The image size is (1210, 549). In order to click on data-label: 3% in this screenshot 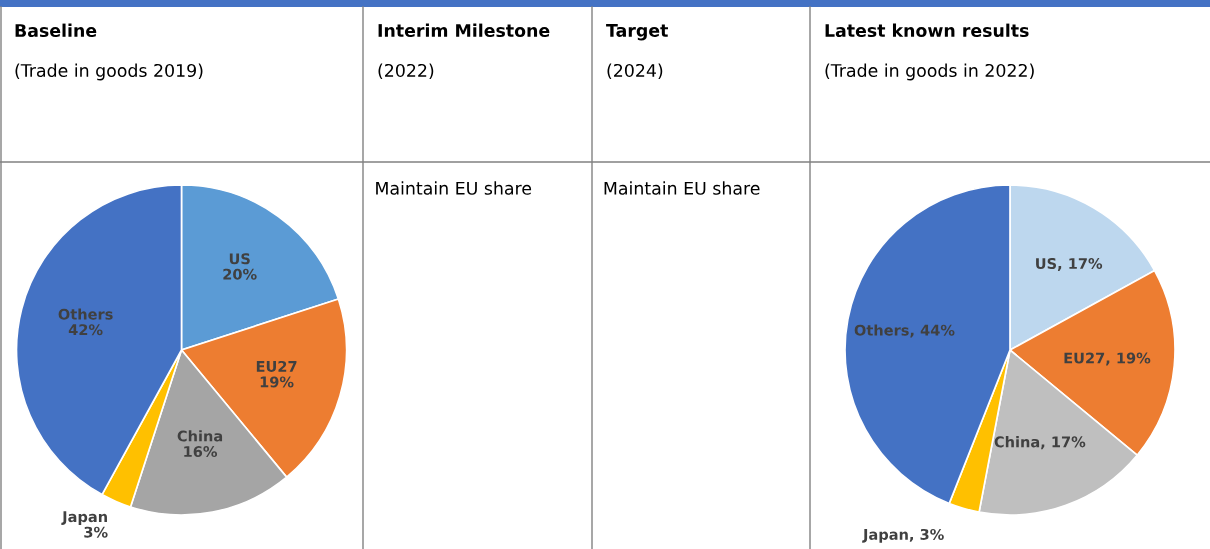, I will do `click(96, 532)`.